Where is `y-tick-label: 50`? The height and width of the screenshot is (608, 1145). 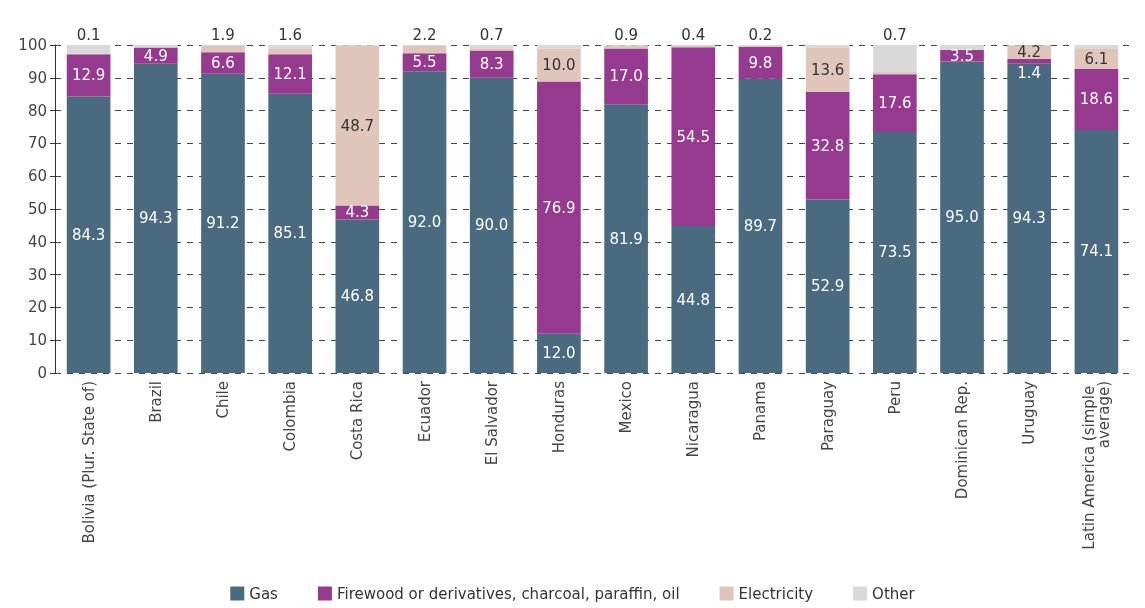
y-tick-label: 50 is located at coordinates (37, 209).